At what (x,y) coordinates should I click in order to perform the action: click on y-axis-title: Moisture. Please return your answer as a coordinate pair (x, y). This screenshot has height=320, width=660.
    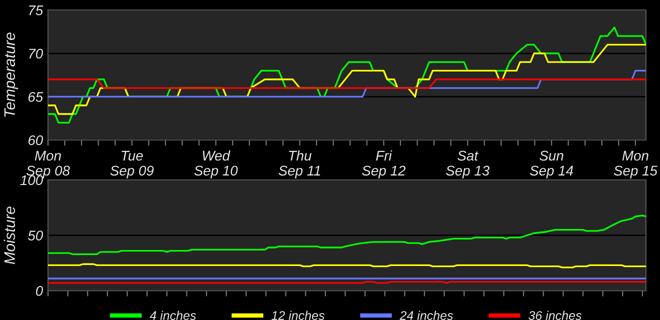
    Looking at the image, I should click on (10, 235).